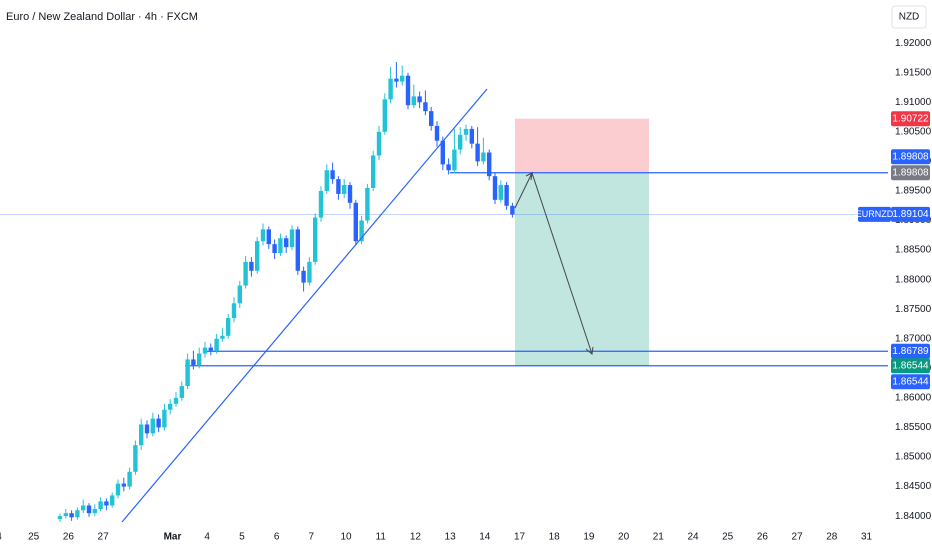 Image resolution: width=932 pixels, height=550 pixels. What do you see at coordinates (913, 131) in the screenshot?
I see `y-tick-label: 1.90500` at bounding box center [913, 131].